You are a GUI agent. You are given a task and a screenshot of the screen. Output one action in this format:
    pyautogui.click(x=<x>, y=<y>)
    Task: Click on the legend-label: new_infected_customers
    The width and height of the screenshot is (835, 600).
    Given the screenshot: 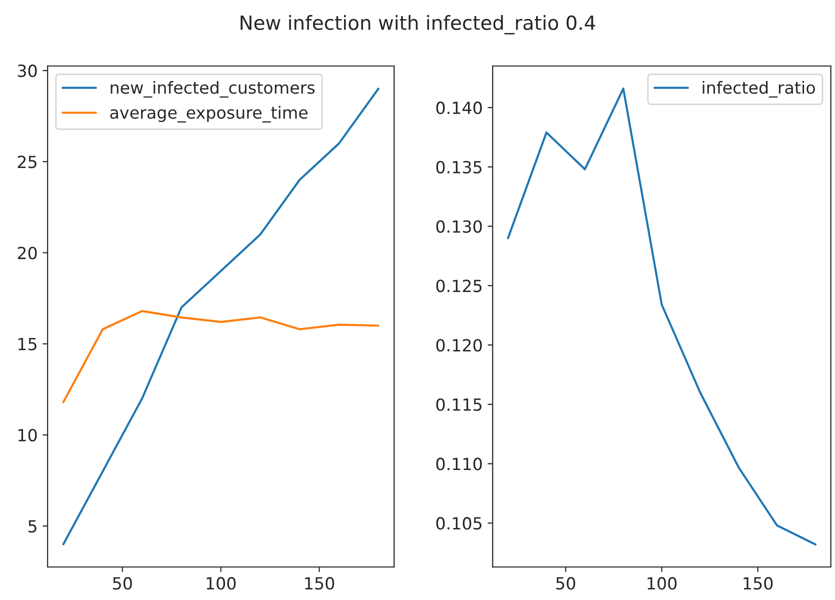 What is the action you would take?
    pyautogui.click(x=212, y=89)
    